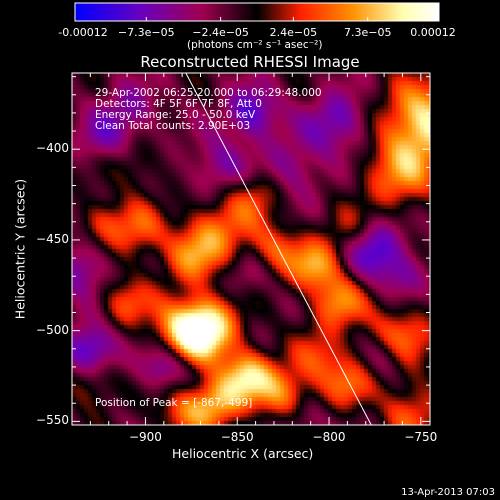 This screenshot has height=500, width=500. Describe the element at coordinates (174, 403) in the screenshot. I see `peak-position-label: Position of Peak = [-867,-499]` at that location.